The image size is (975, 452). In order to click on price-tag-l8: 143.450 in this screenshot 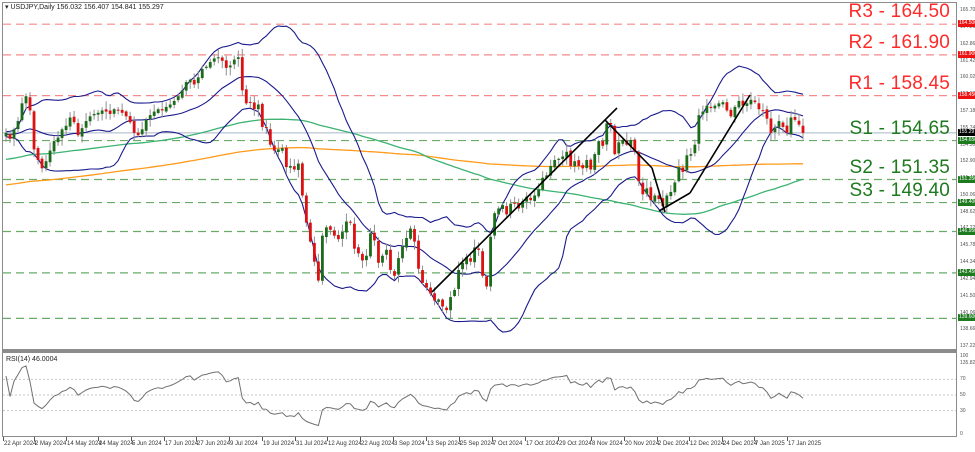, I will do `click(966, 272)`.